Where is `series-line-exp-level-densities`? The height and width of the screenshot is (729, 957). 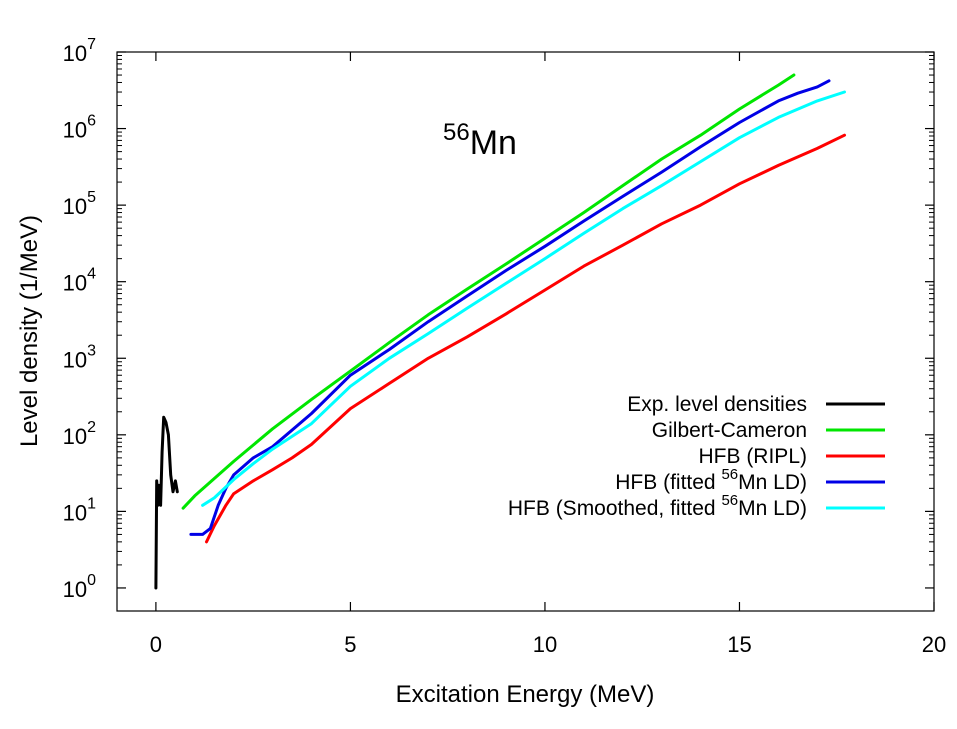
series-line-exp-level-densities is located at coordinates (166, 502).